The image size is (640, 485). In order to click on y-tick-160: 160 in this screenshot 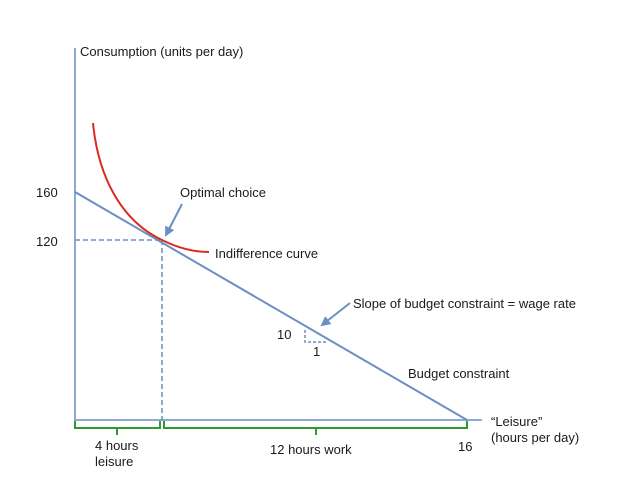, I will do `click(47, 192)`.